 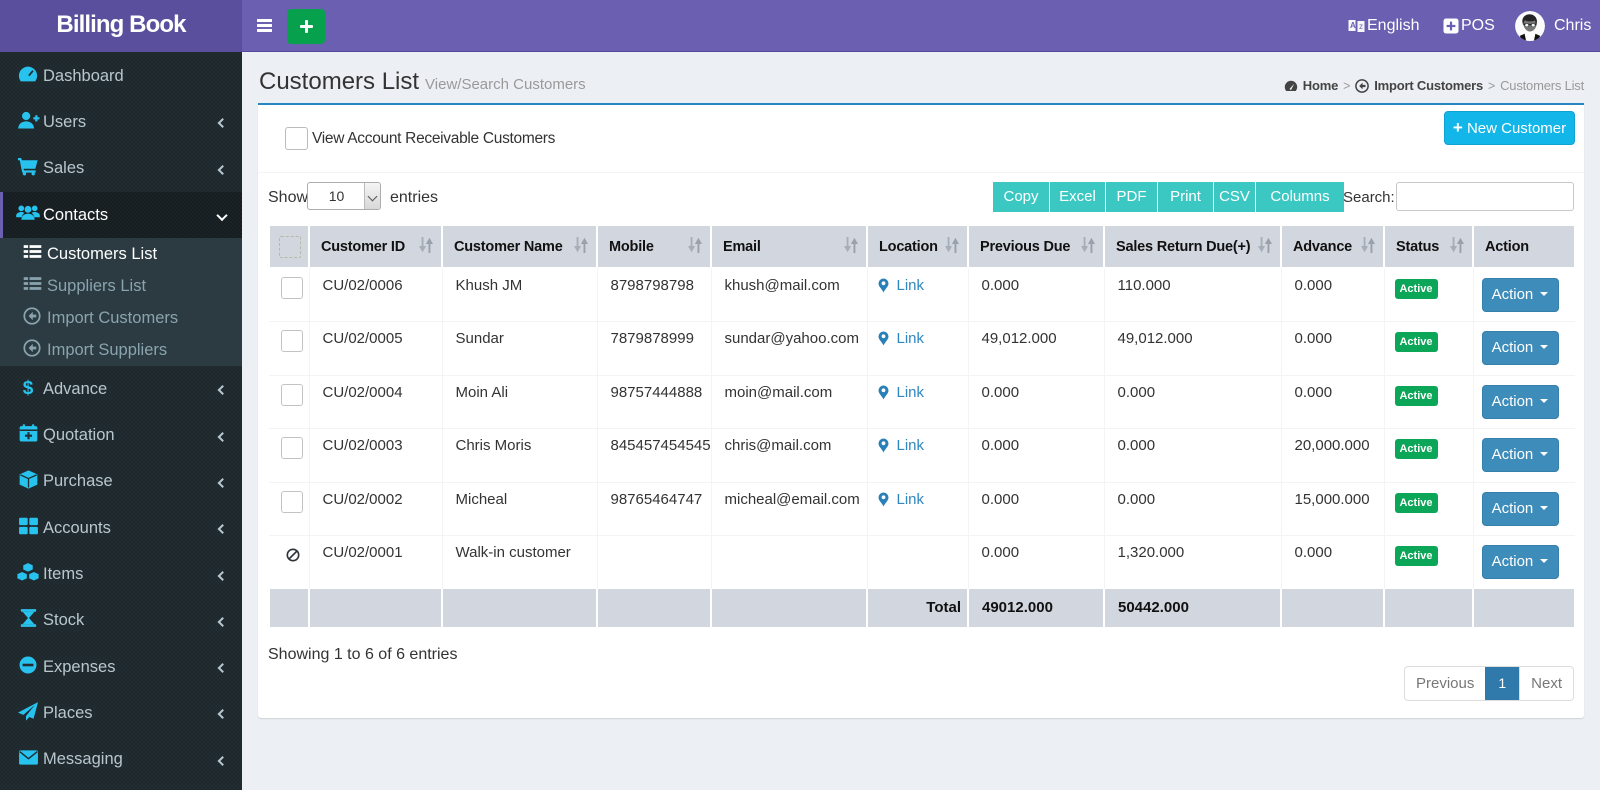 What do you see at coordinates (1361, 26) in the screenshot?
I see `svg-text: z` at bounding box center [1361, 26].